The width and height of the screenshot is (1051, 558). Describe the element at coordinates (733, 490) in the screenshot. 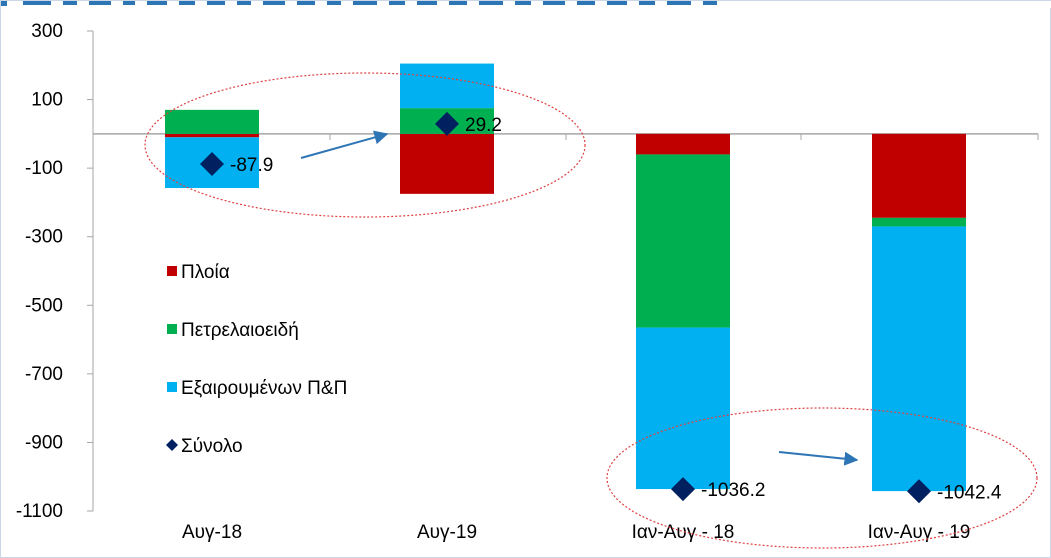

I see `total-data-label: -1036.2` at that location.